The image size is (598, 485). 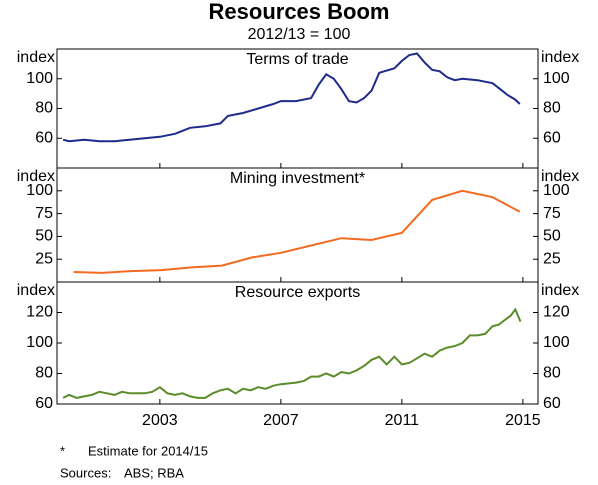 I want to click on panel-title: Mining investment*, so click(x=297, y=178).